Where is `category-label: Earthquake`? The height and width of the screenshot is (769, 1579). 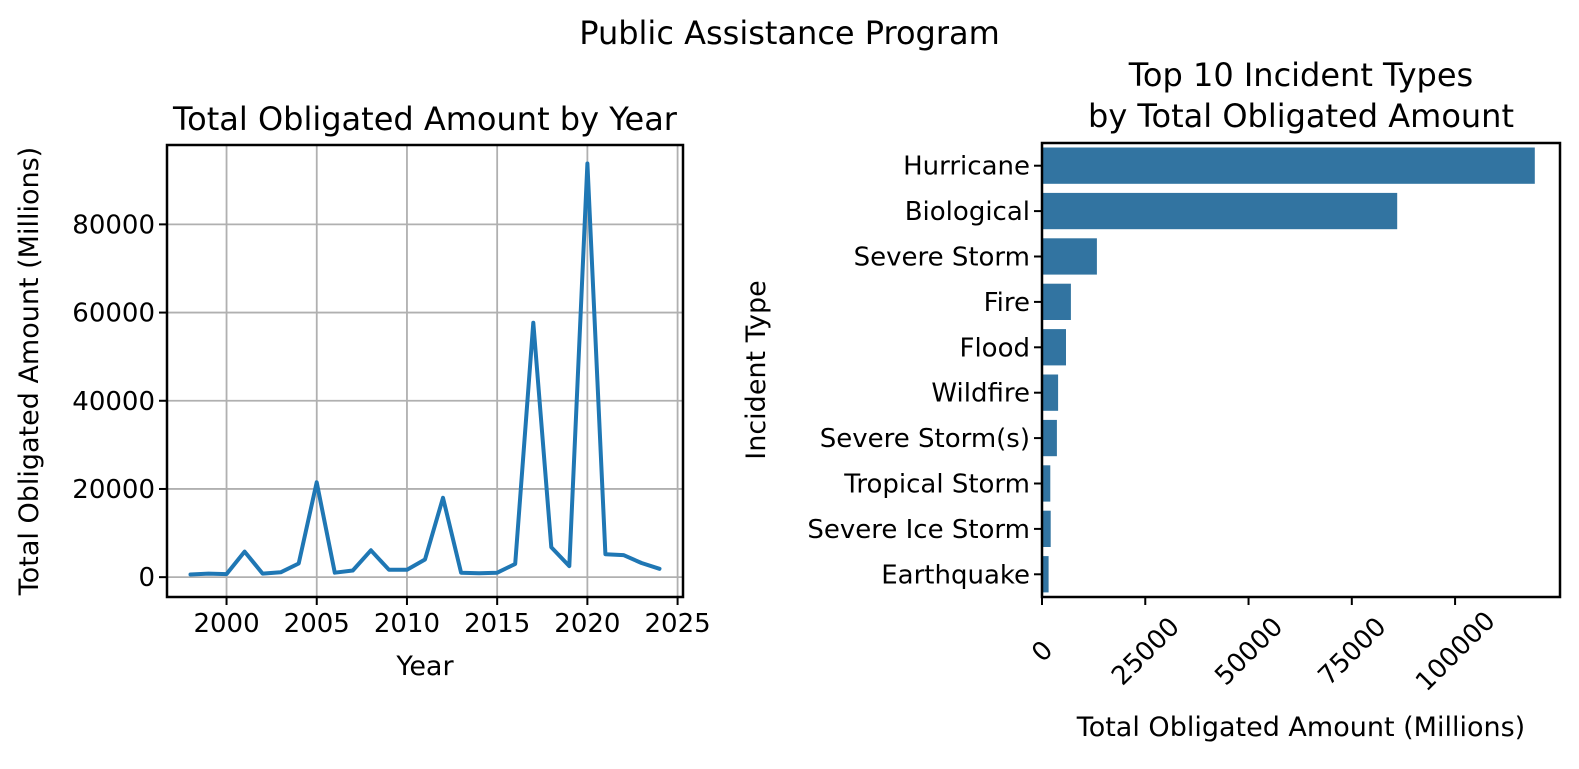 category-label: Earthquake is located at coordinates (955, 575).